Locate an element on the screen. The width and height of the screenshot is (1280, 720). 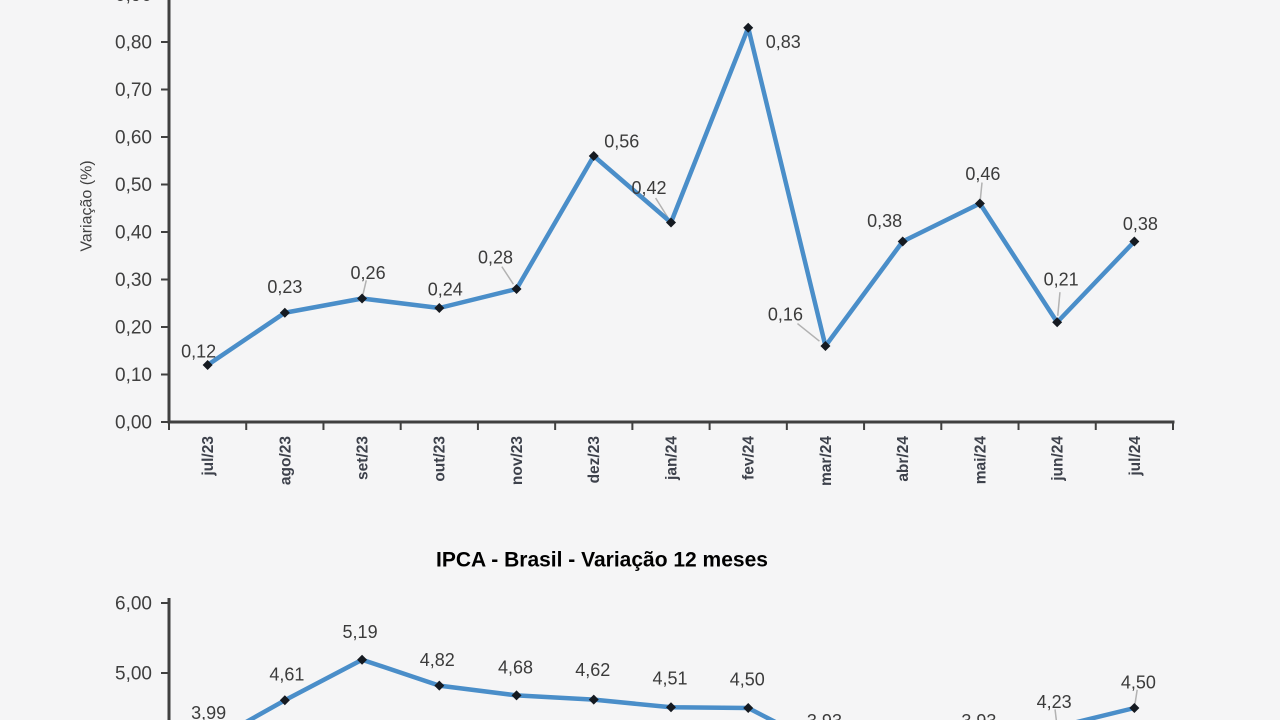
point-label: 0,12 is located at coordinates (198, 351).